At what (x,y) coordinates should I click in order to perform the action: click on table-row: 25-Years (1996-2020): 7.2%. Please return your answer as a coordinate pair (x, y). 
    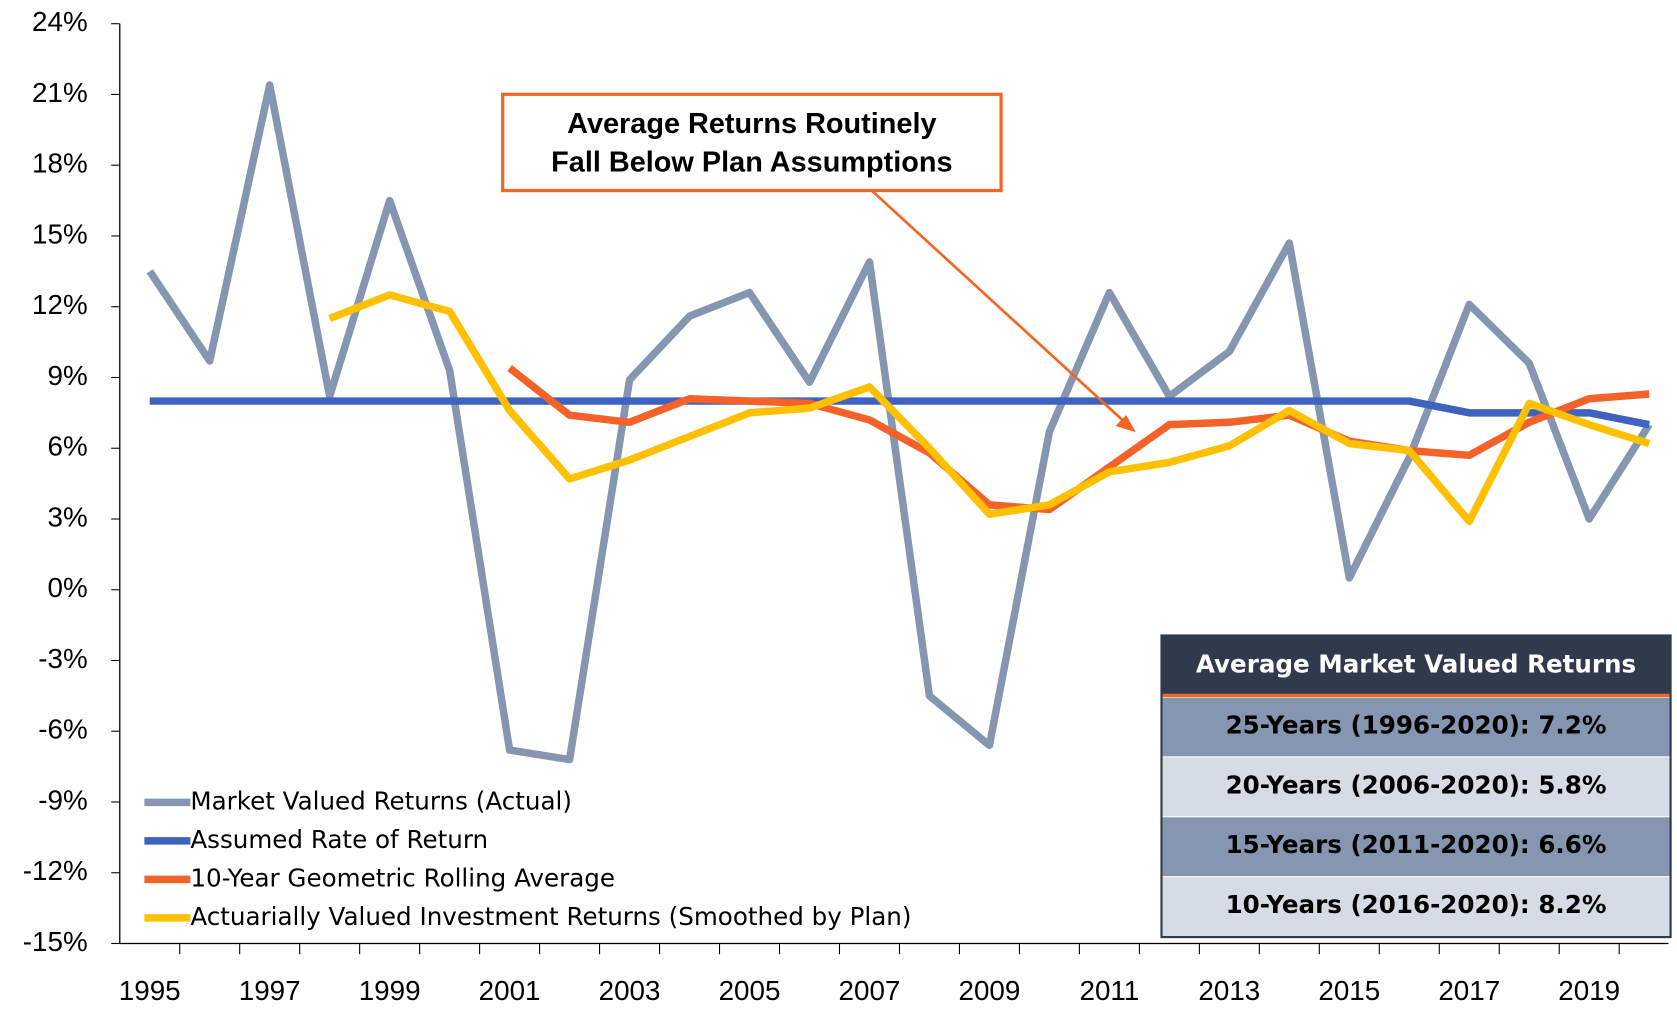
    Looking at the image, I should click on (1416, 724).